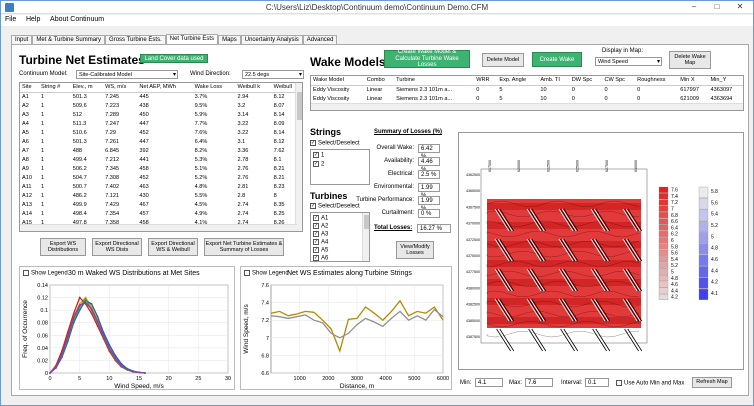 The image size is (754, 406). Describe the element at coordinates (429, 152) in the screenshot. I see `loss-value: 6.42 %` at that location.